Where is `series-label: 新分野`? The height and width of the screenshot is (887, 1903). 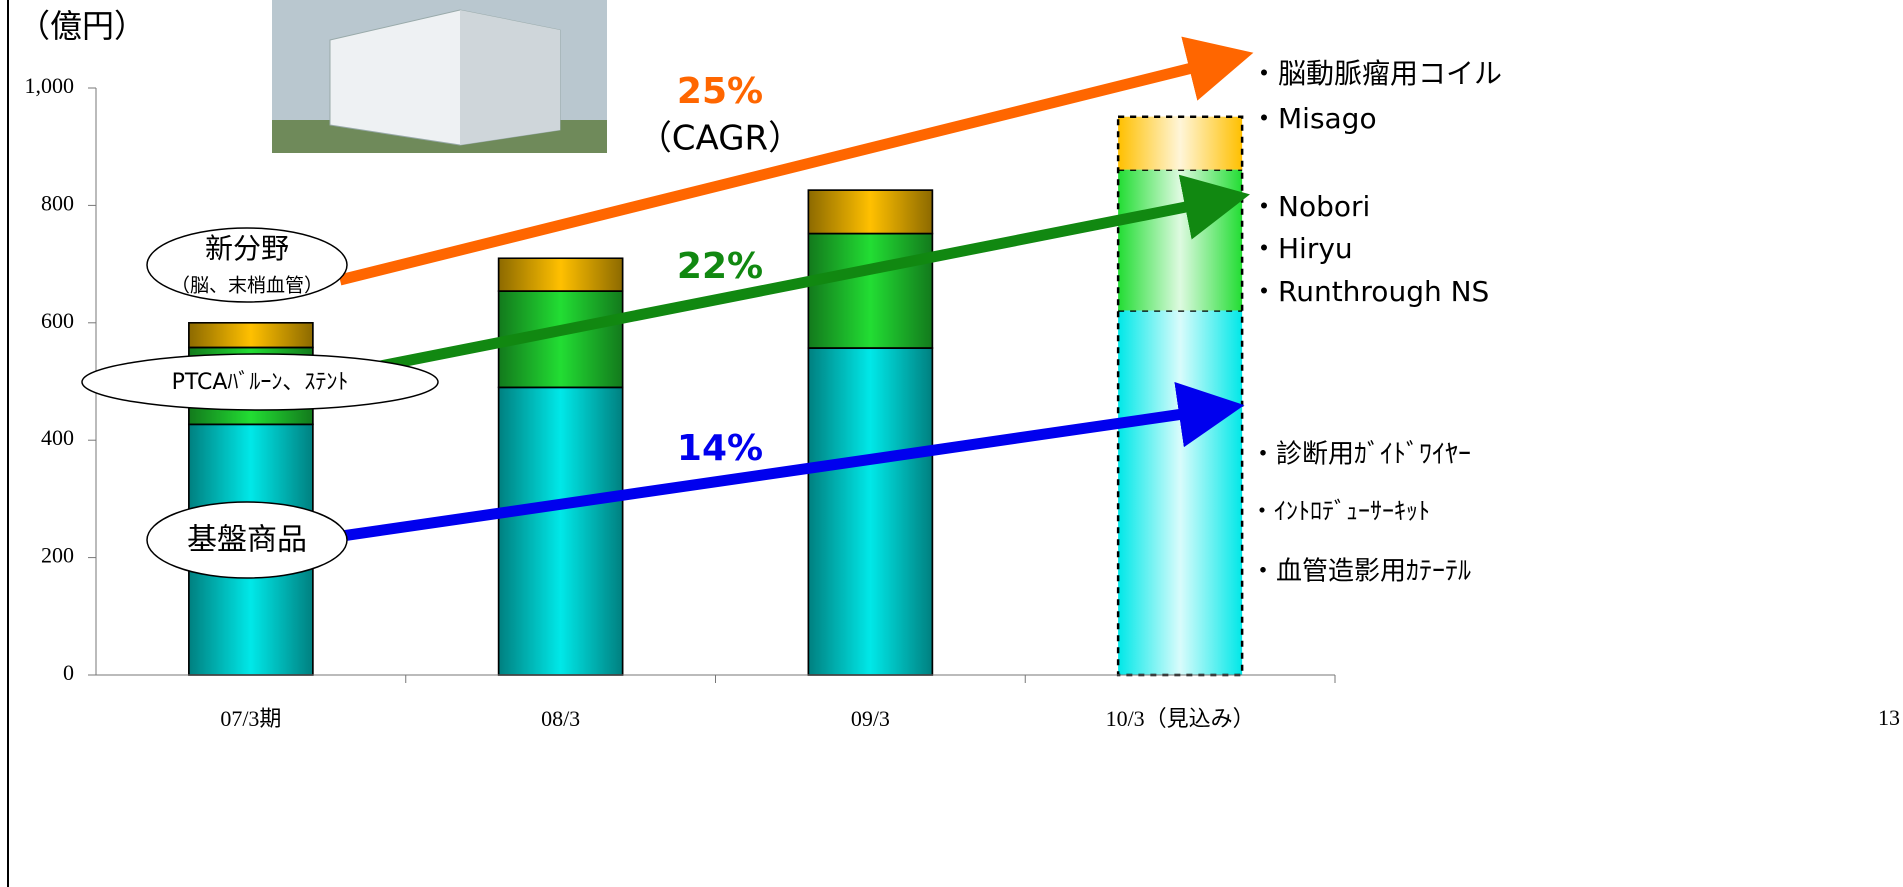 series-label: 新分野 is located at coordinates (247, 248).